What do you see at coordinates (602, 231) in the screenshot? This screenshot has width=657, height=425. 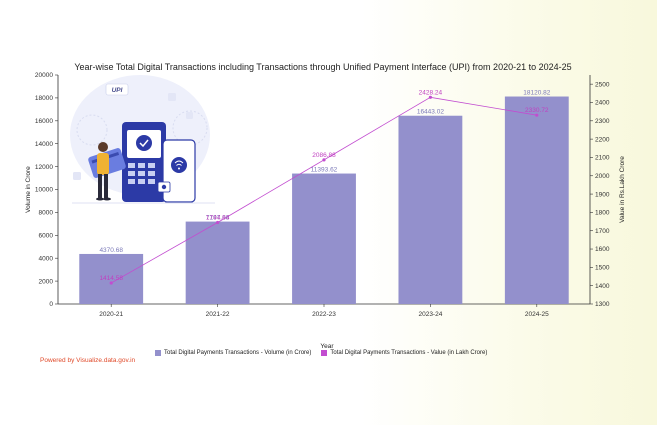 I see `y2-tick-label: 1700` at bounding box center [602, 231].